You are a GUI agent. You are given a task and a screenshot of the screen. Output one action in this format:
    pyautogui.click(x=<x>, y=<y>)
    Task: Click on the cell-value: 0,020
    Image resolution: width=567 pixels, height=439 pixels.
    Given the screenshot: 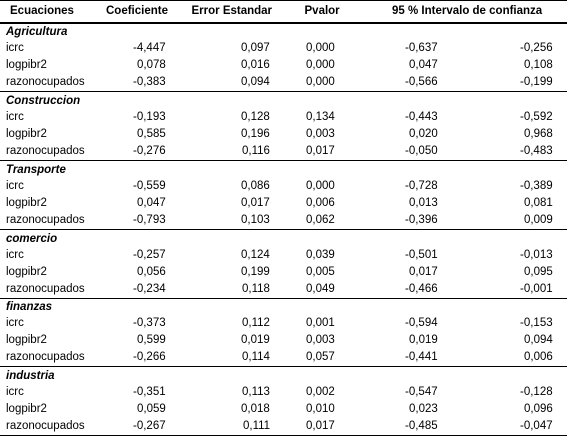 What is the action you would take?
    pyautogui.click(x=423, y=134)
    